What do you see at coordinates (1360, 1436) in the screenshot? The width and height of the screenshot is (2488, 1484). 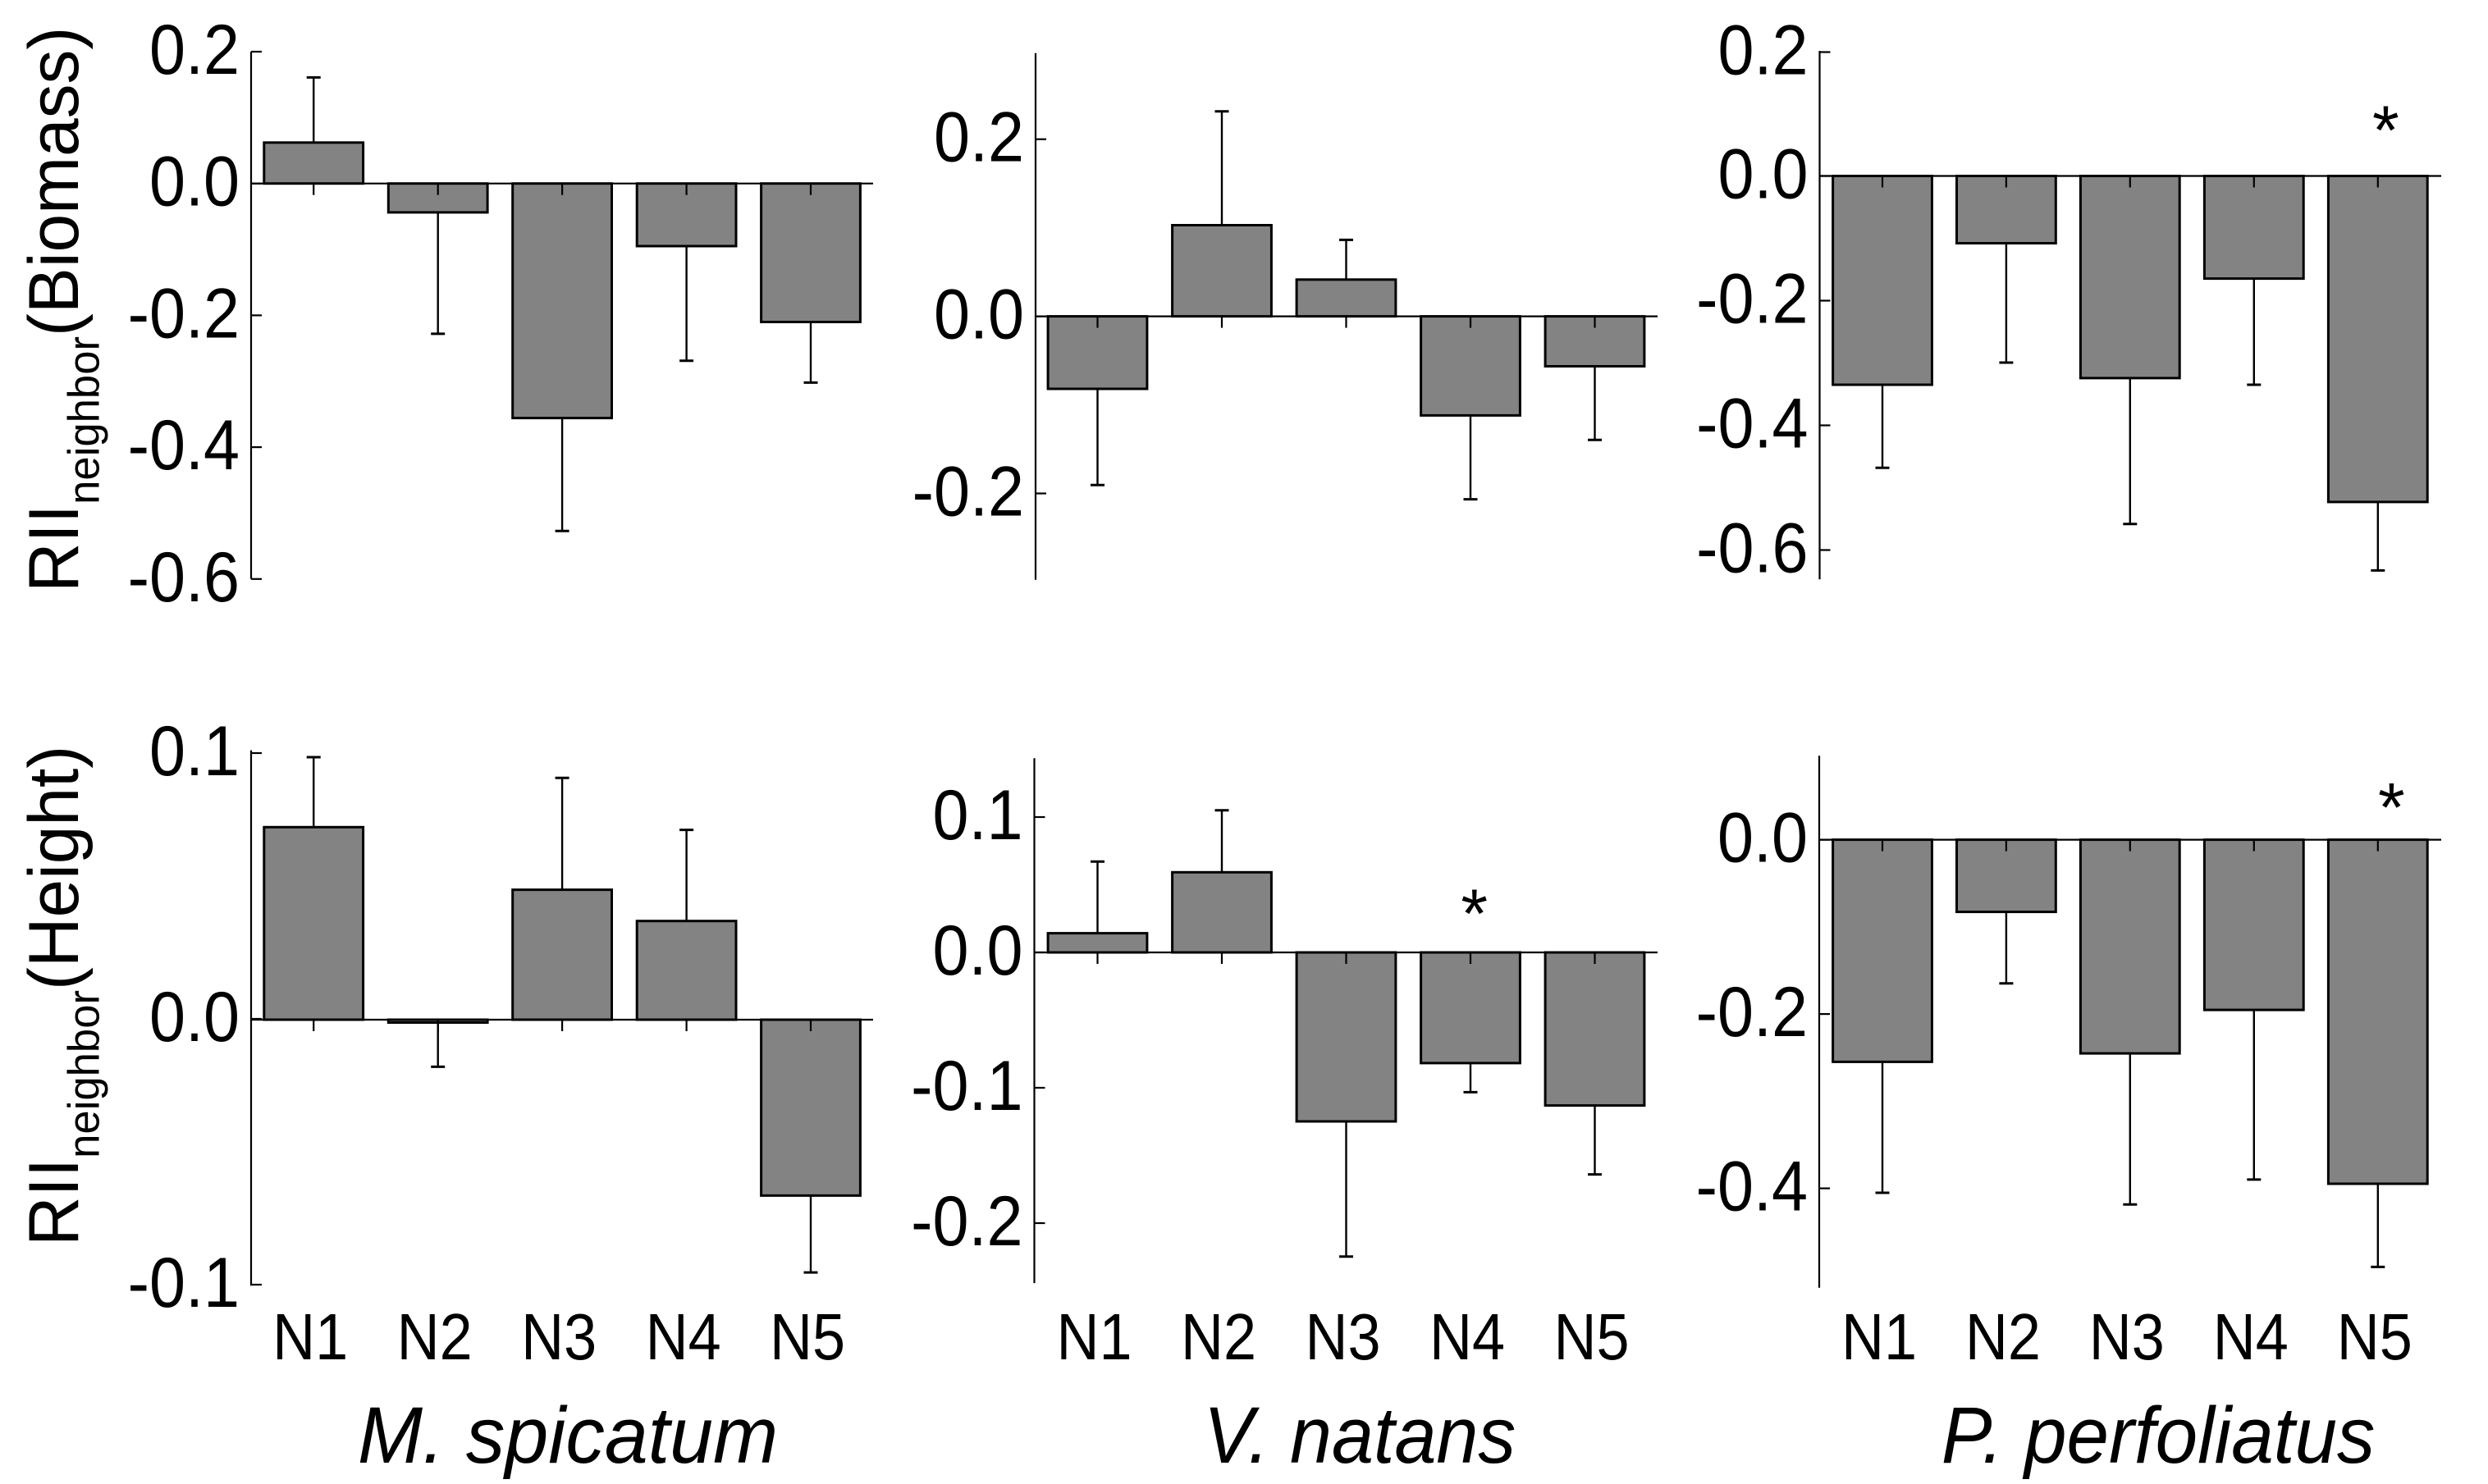 I see `svg-text: V. natans` at bounding box center [1360, 1436].